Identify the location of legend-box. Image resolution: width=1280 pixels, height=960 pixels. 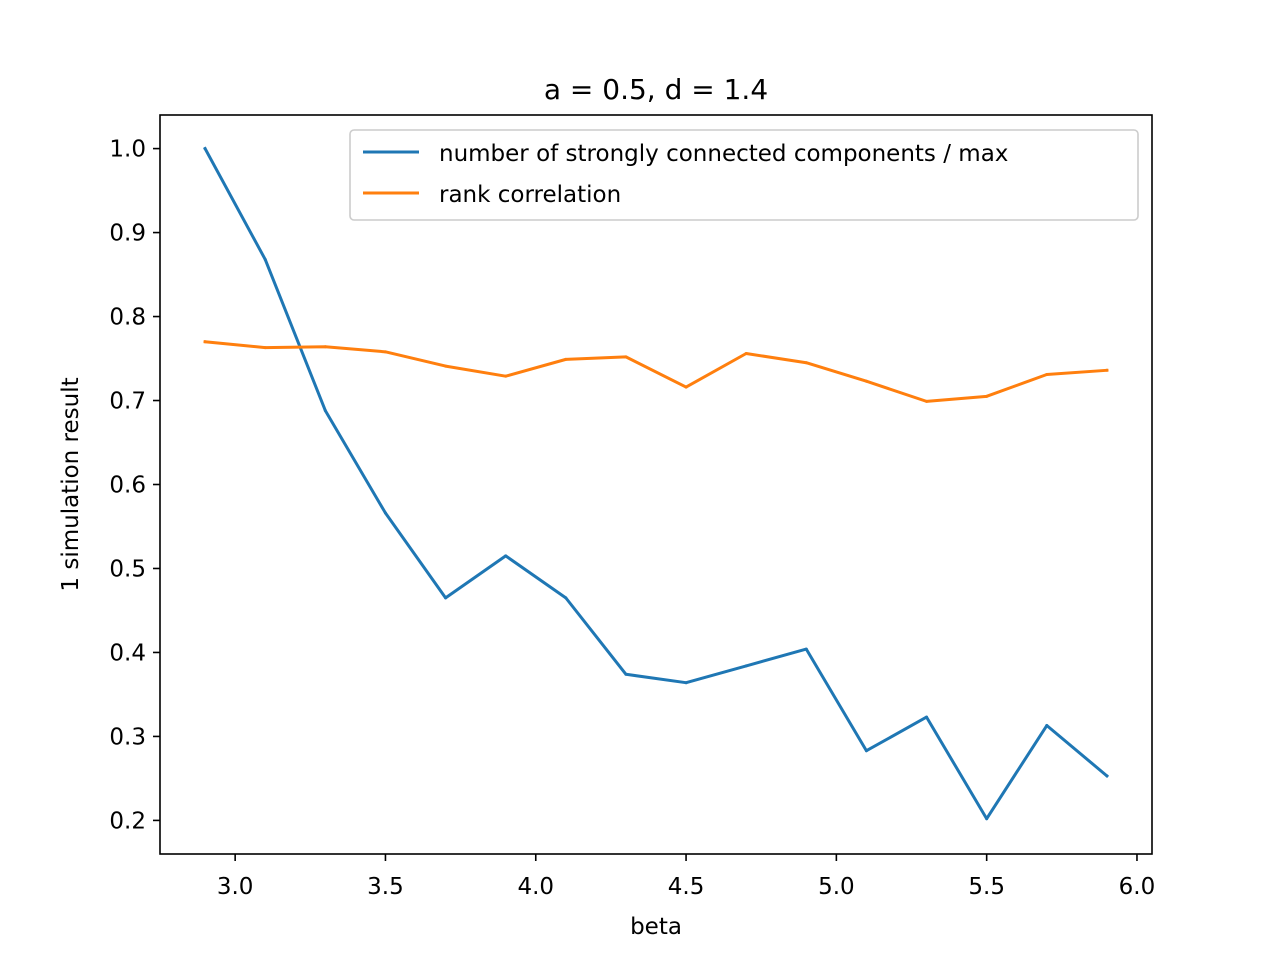
(744, 175).